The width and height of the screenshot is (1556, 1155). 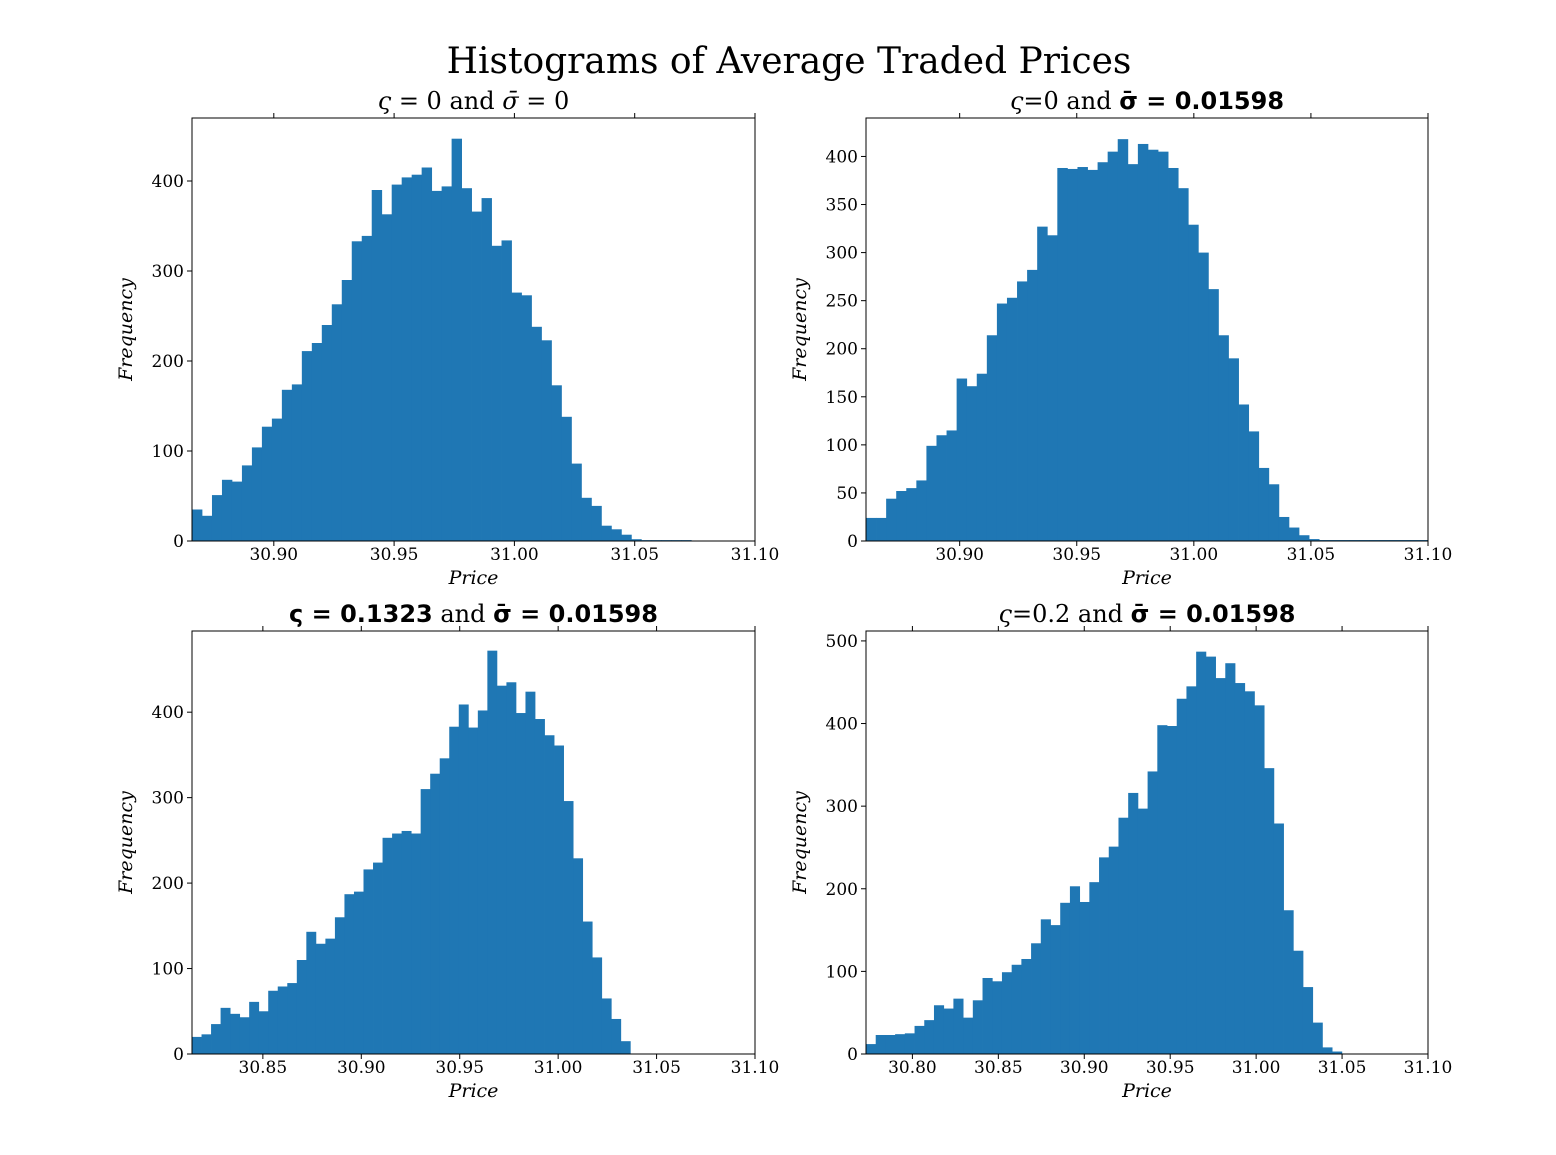 What do you see at coordinates (842, 206) in the screenshot?
I see `y-tick-label: 350` at bounding box center [842, 206].